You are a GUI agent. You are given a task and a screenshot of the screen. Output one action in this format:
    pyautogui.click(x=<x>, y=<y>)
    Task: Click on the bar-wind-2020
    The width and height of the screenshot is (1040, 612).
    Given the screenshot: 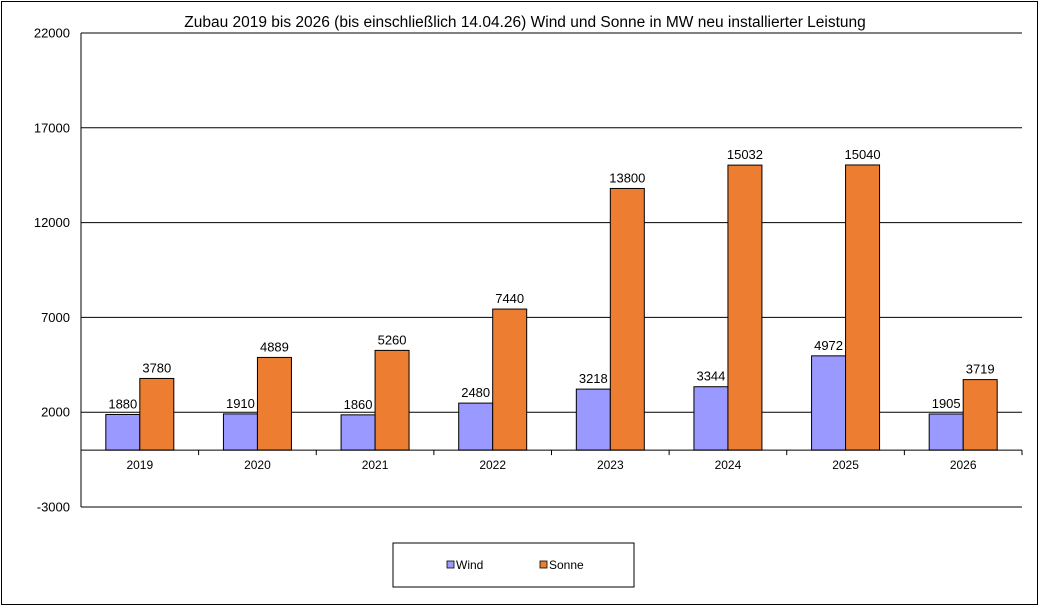 What is the action you would take?
    pyautogui.click(x=240, y=432)
    